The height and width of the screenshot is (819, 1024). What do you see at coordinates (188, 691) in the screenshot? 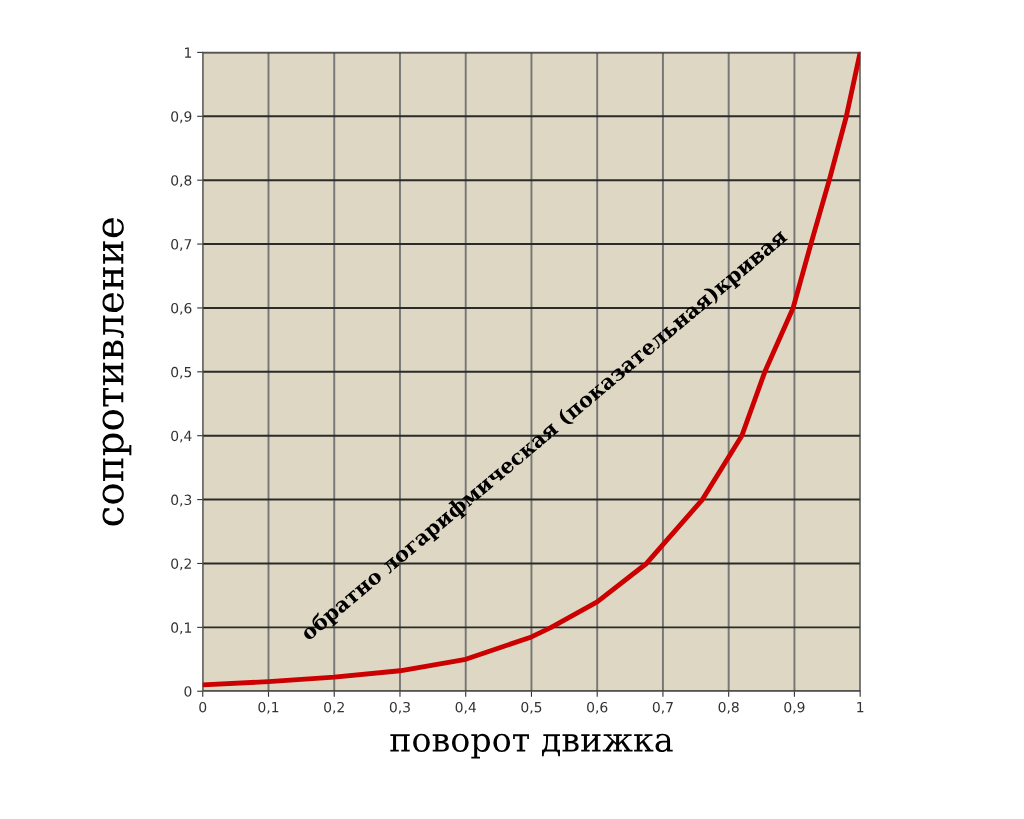
I see `y-tick-label: 0` at bounding box center [188, 691].